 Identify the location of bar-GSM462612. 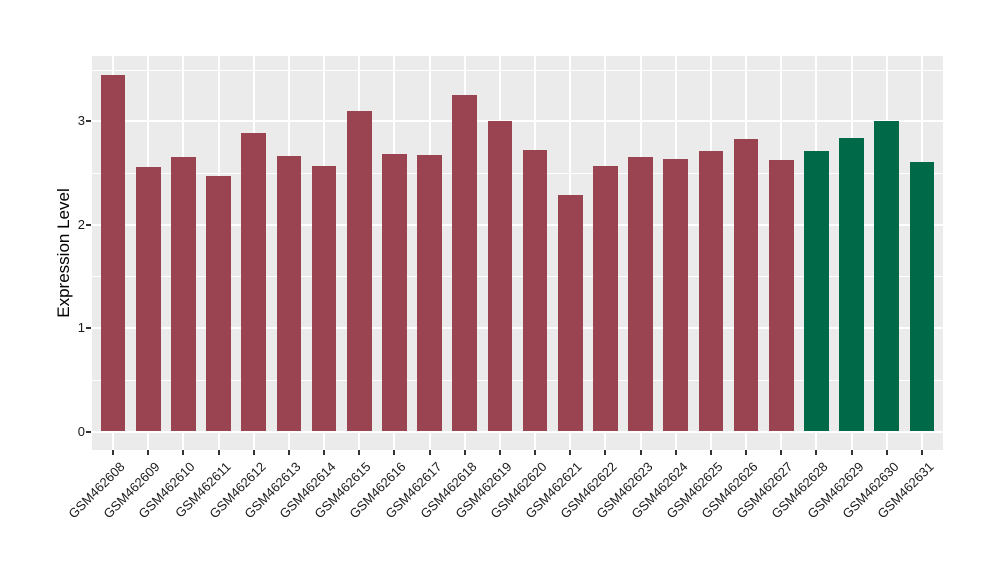
(254, 282).